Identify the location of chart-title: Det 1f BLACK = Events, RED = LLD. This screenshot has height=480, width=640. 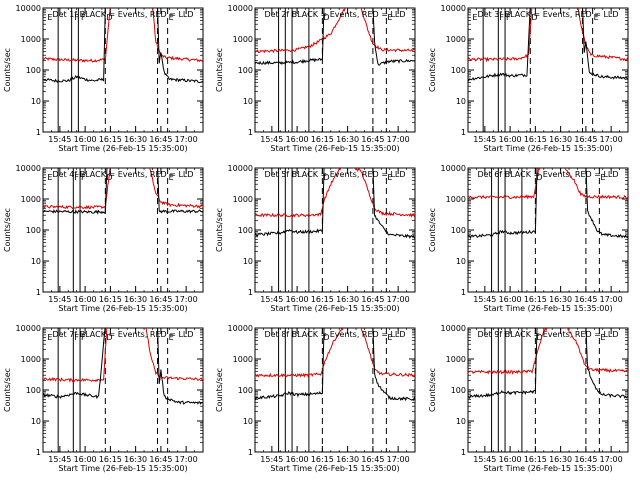
(122, 14).